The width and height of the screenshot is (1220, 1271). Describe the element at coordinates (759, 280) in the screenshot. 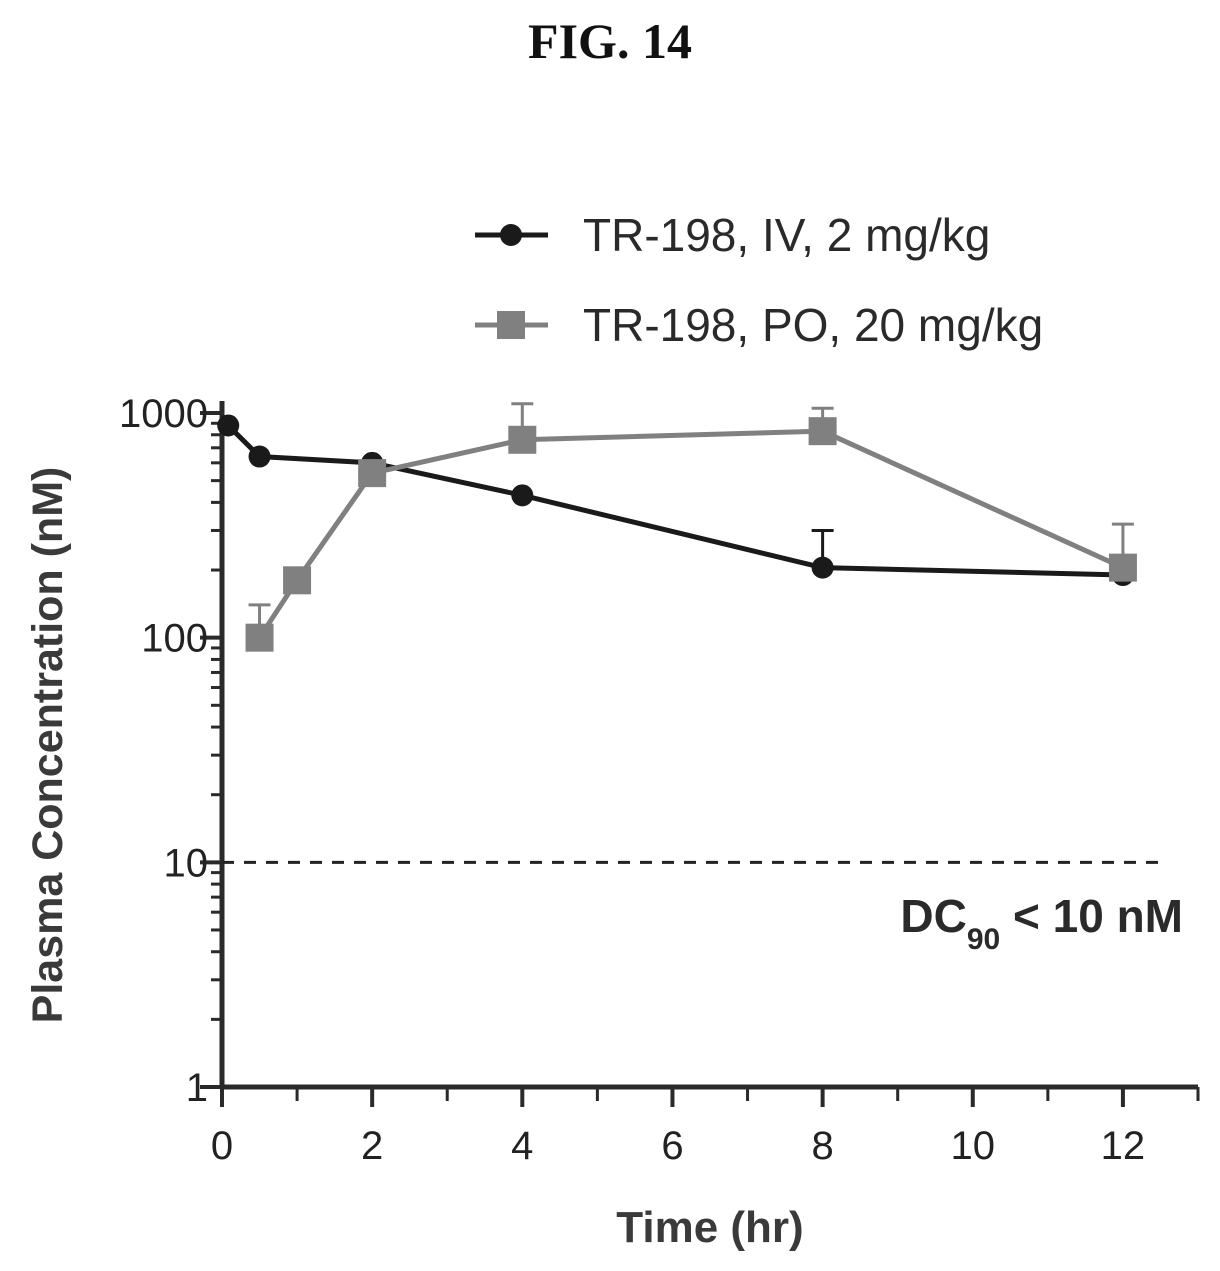

I see `legend: TR-198, IV, 2 mg/kg TR-198, PO, 20 mg/kg` at that location.